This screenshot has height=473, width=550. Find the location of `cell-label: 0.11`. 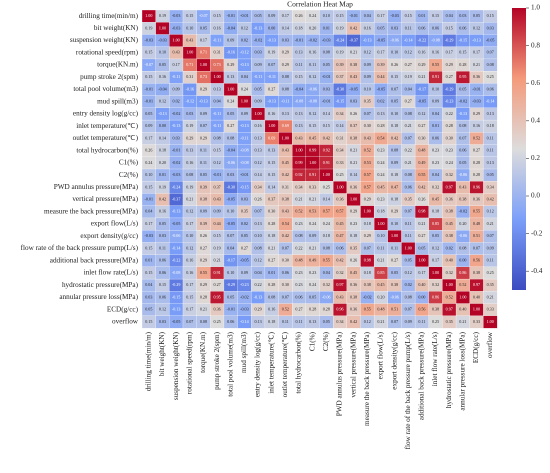

cell-label: 0.11 is located at coordinates (394, 247).